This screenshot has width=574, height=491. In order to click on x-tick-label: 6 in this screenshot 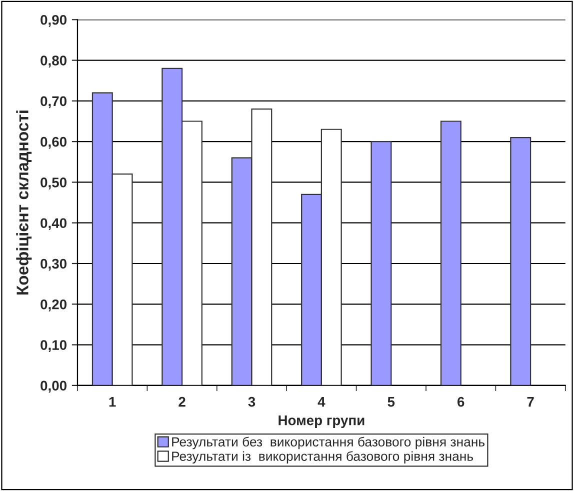, I will do `click(460, 401)`.